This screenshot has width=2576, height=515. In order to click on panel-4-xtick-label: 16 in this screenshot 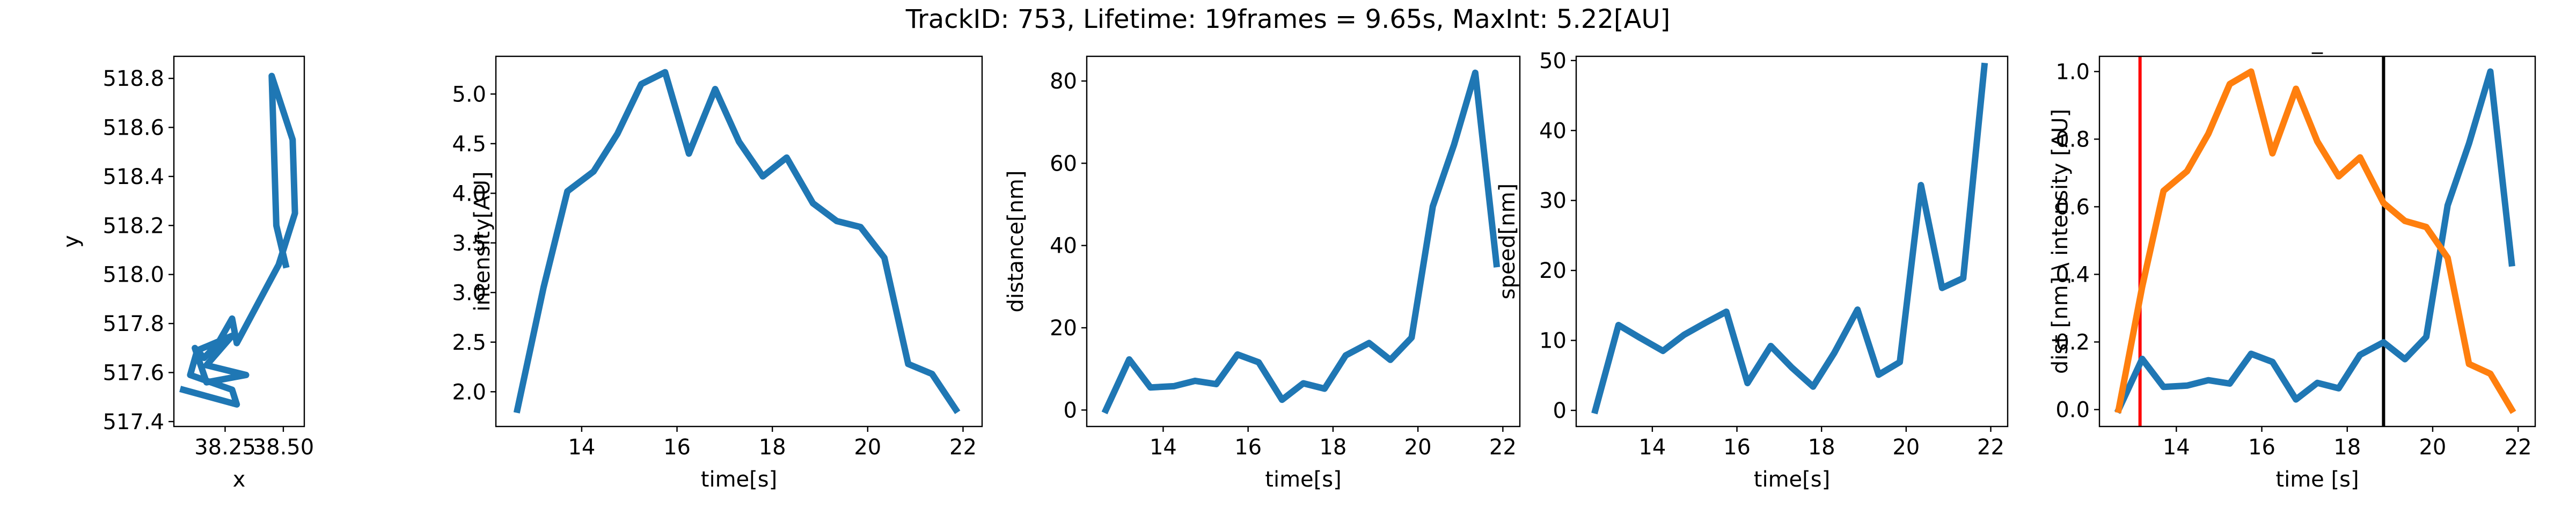, I will do `click(1737, 448)`.